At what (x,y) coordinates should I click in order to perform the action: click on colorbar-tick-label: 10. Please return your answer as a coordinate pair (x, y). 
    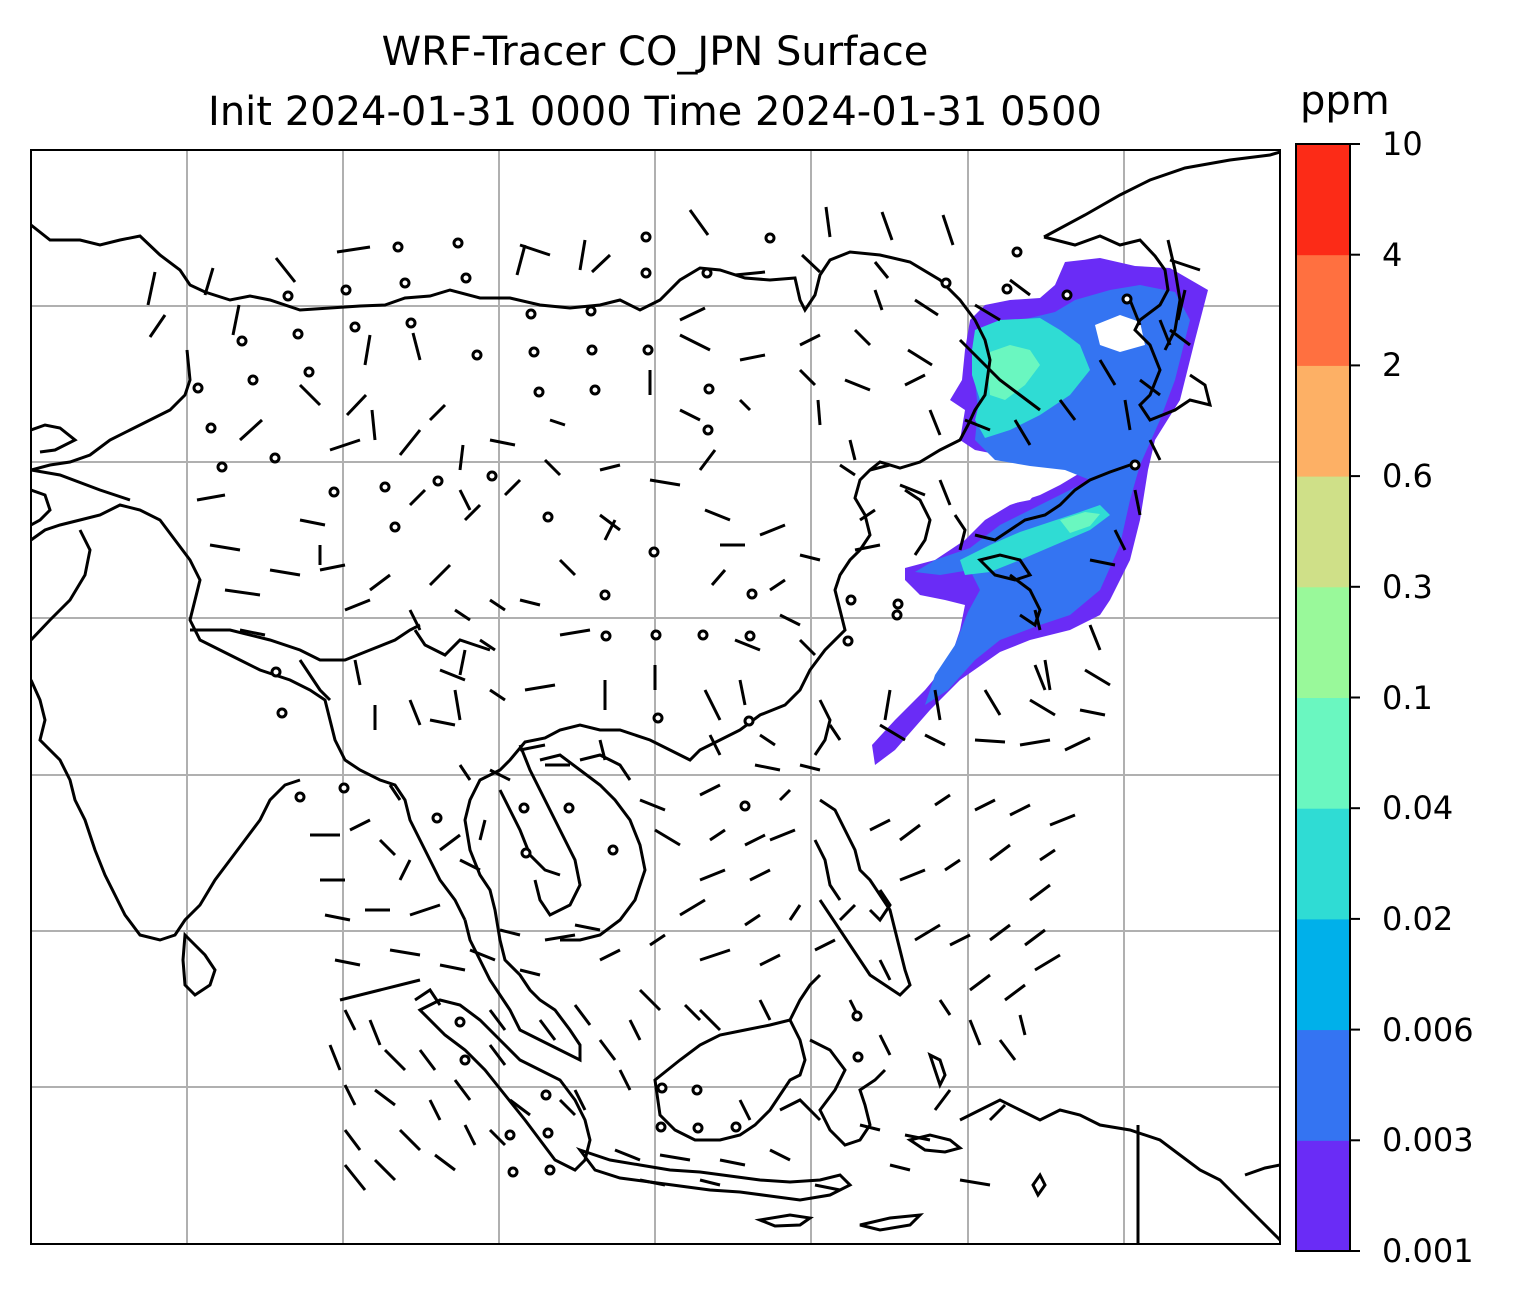
    Looking at the image, I should click on (1402, 144).